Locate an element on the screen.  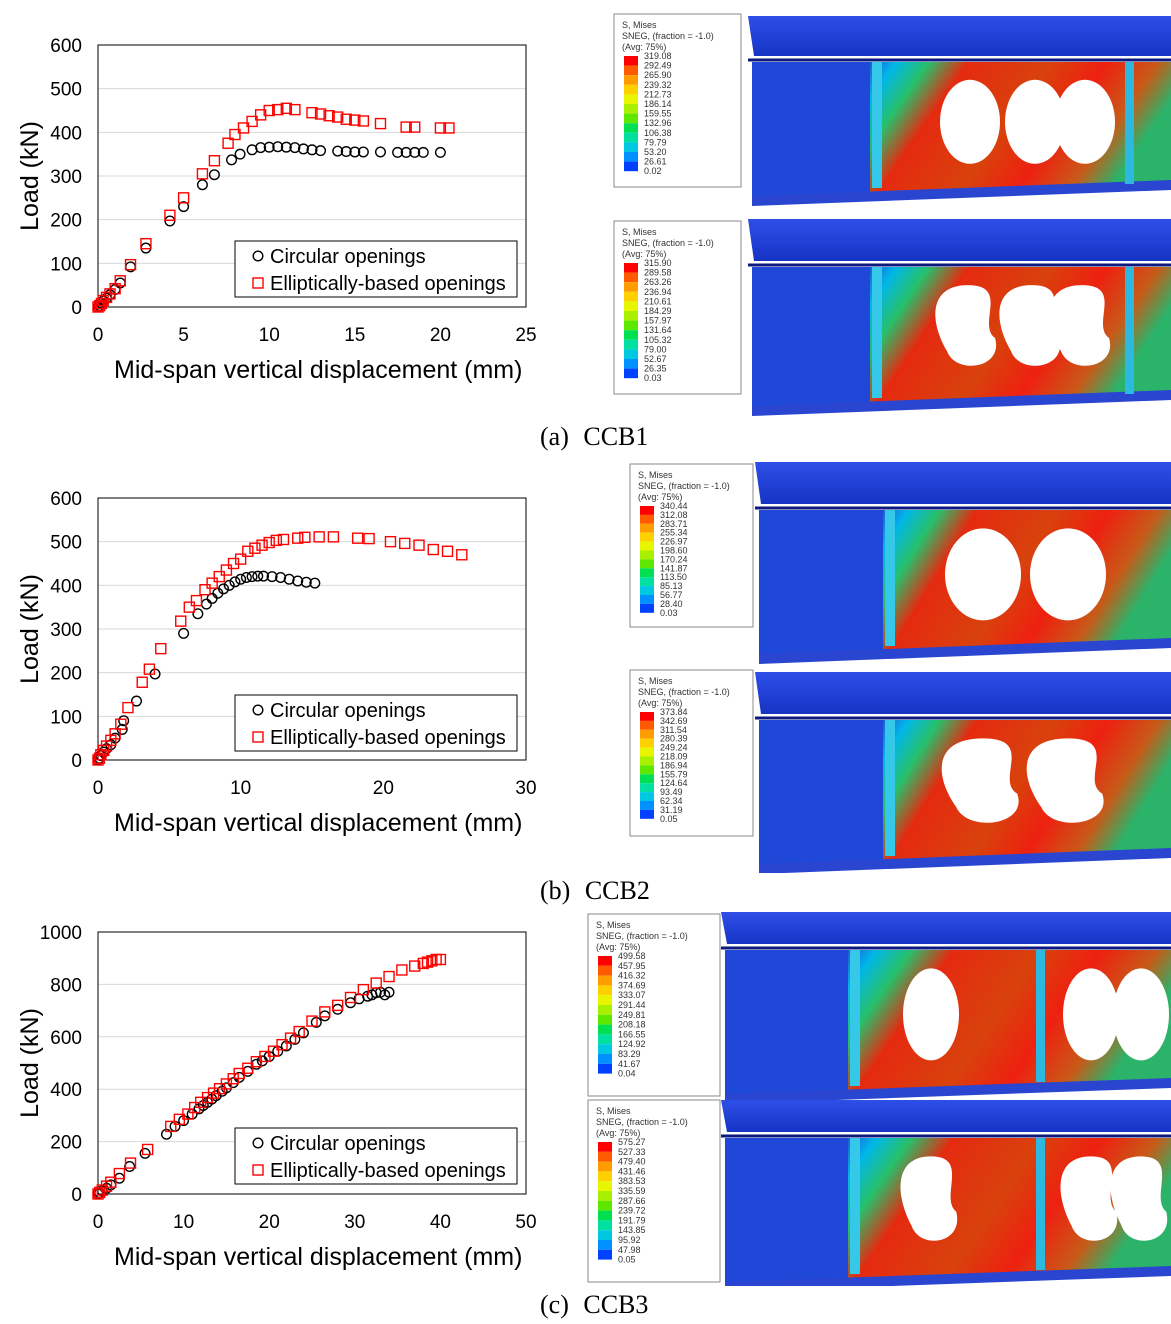
contour-legend-value: 186.14 is located at coordinates (658, 104).